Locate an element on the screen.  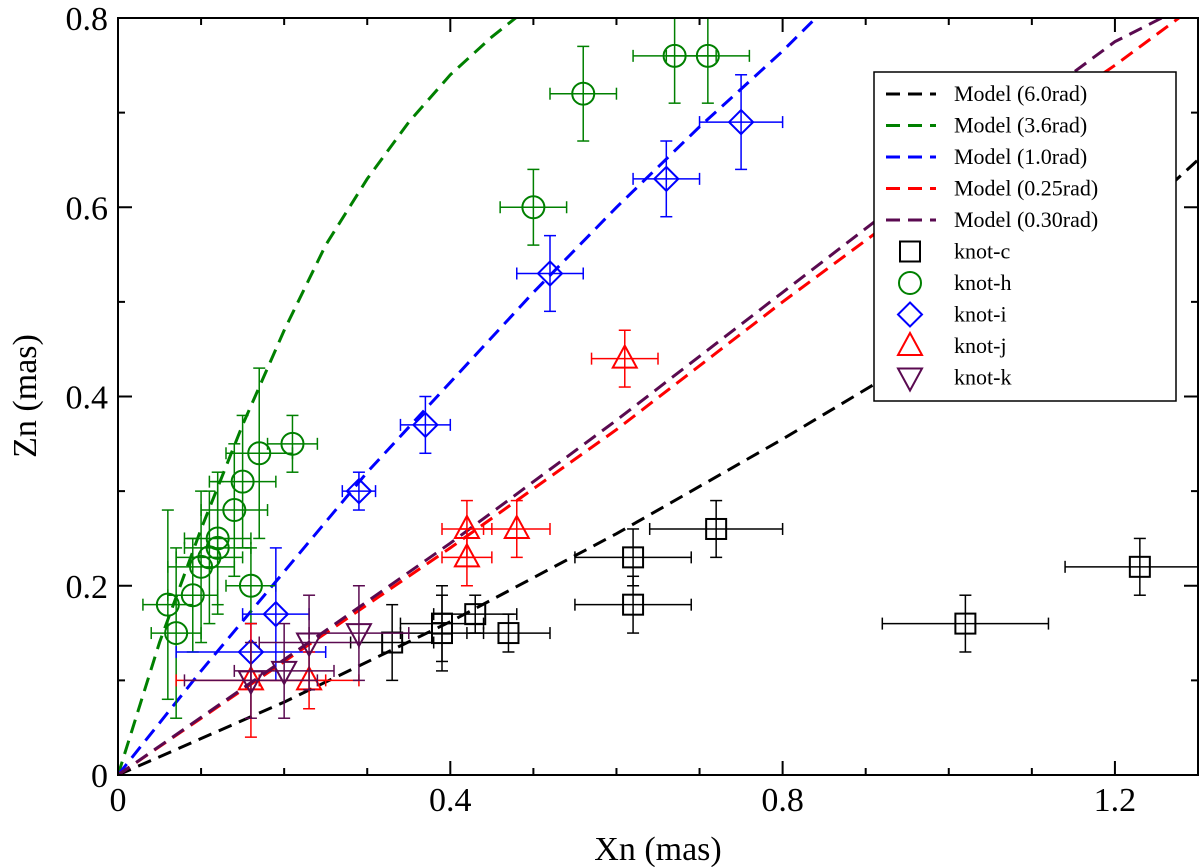
legend-label-7: knot-i is located at coordinates (980, 314).